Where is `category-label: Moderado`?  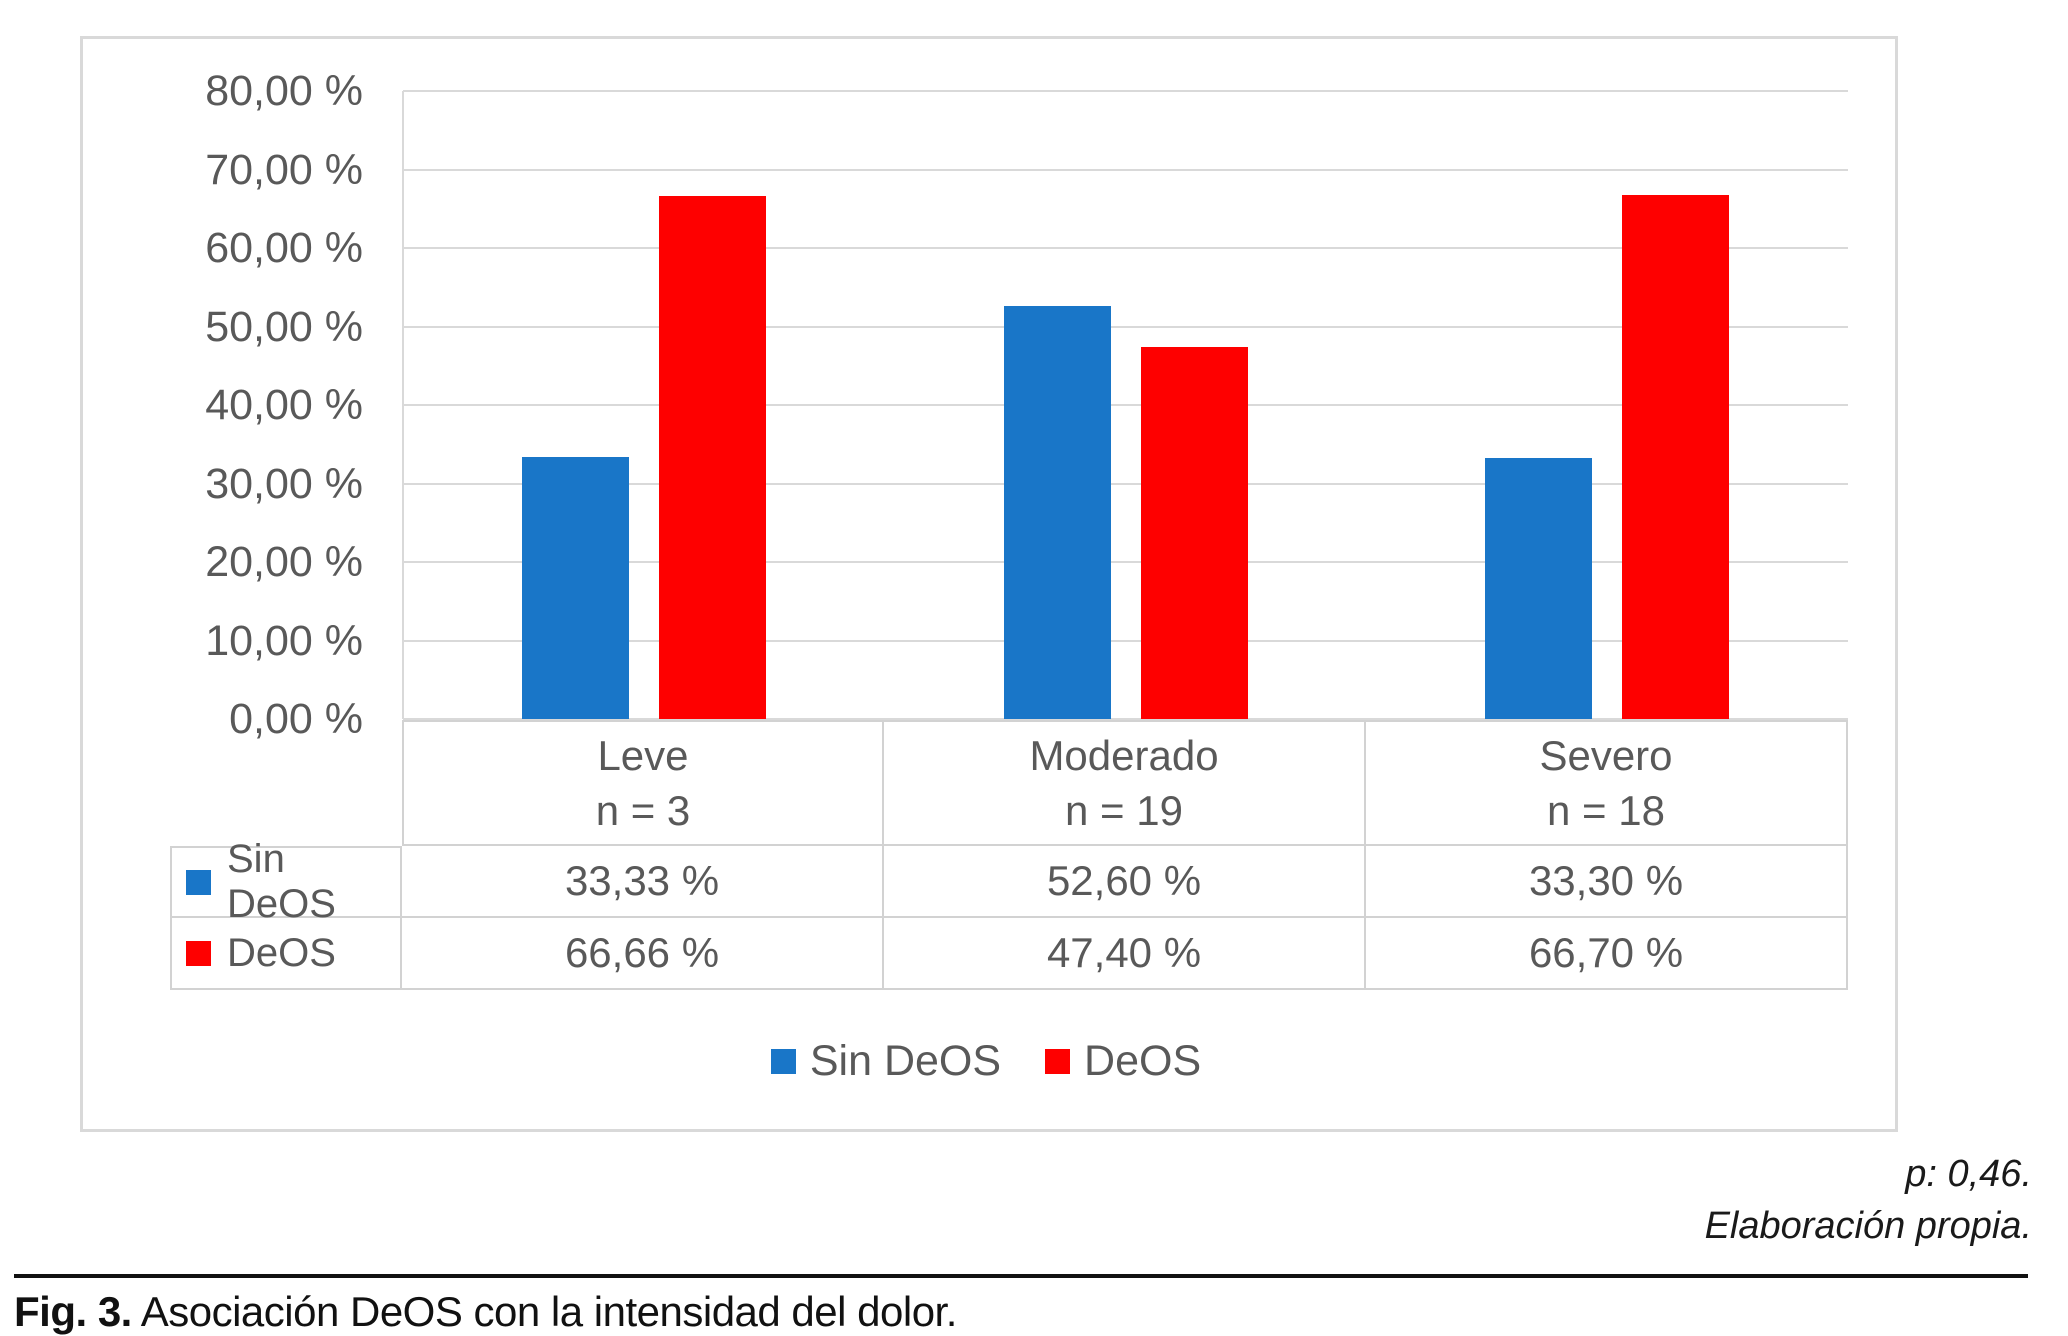
category-label: Moderado is located at coordinates (1124, 755).